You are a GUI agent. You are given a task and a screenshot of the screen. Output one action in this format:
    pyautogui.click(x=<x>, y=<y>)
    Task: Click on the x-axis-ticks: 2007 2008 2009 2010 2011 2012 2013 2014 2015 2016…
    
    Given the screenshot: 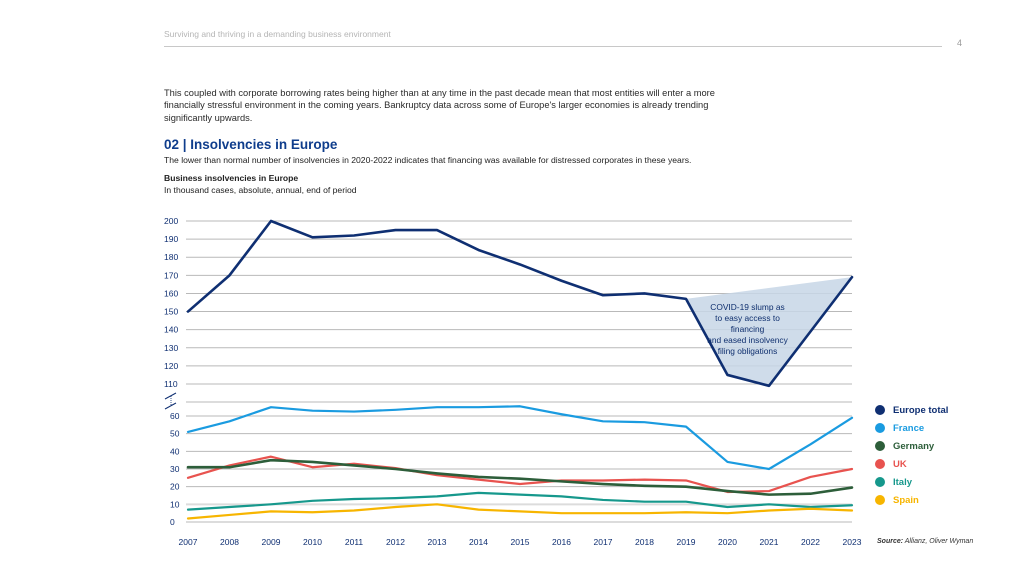 What is the action you would take?
    pyautogui.click(x=520, y=542)
    